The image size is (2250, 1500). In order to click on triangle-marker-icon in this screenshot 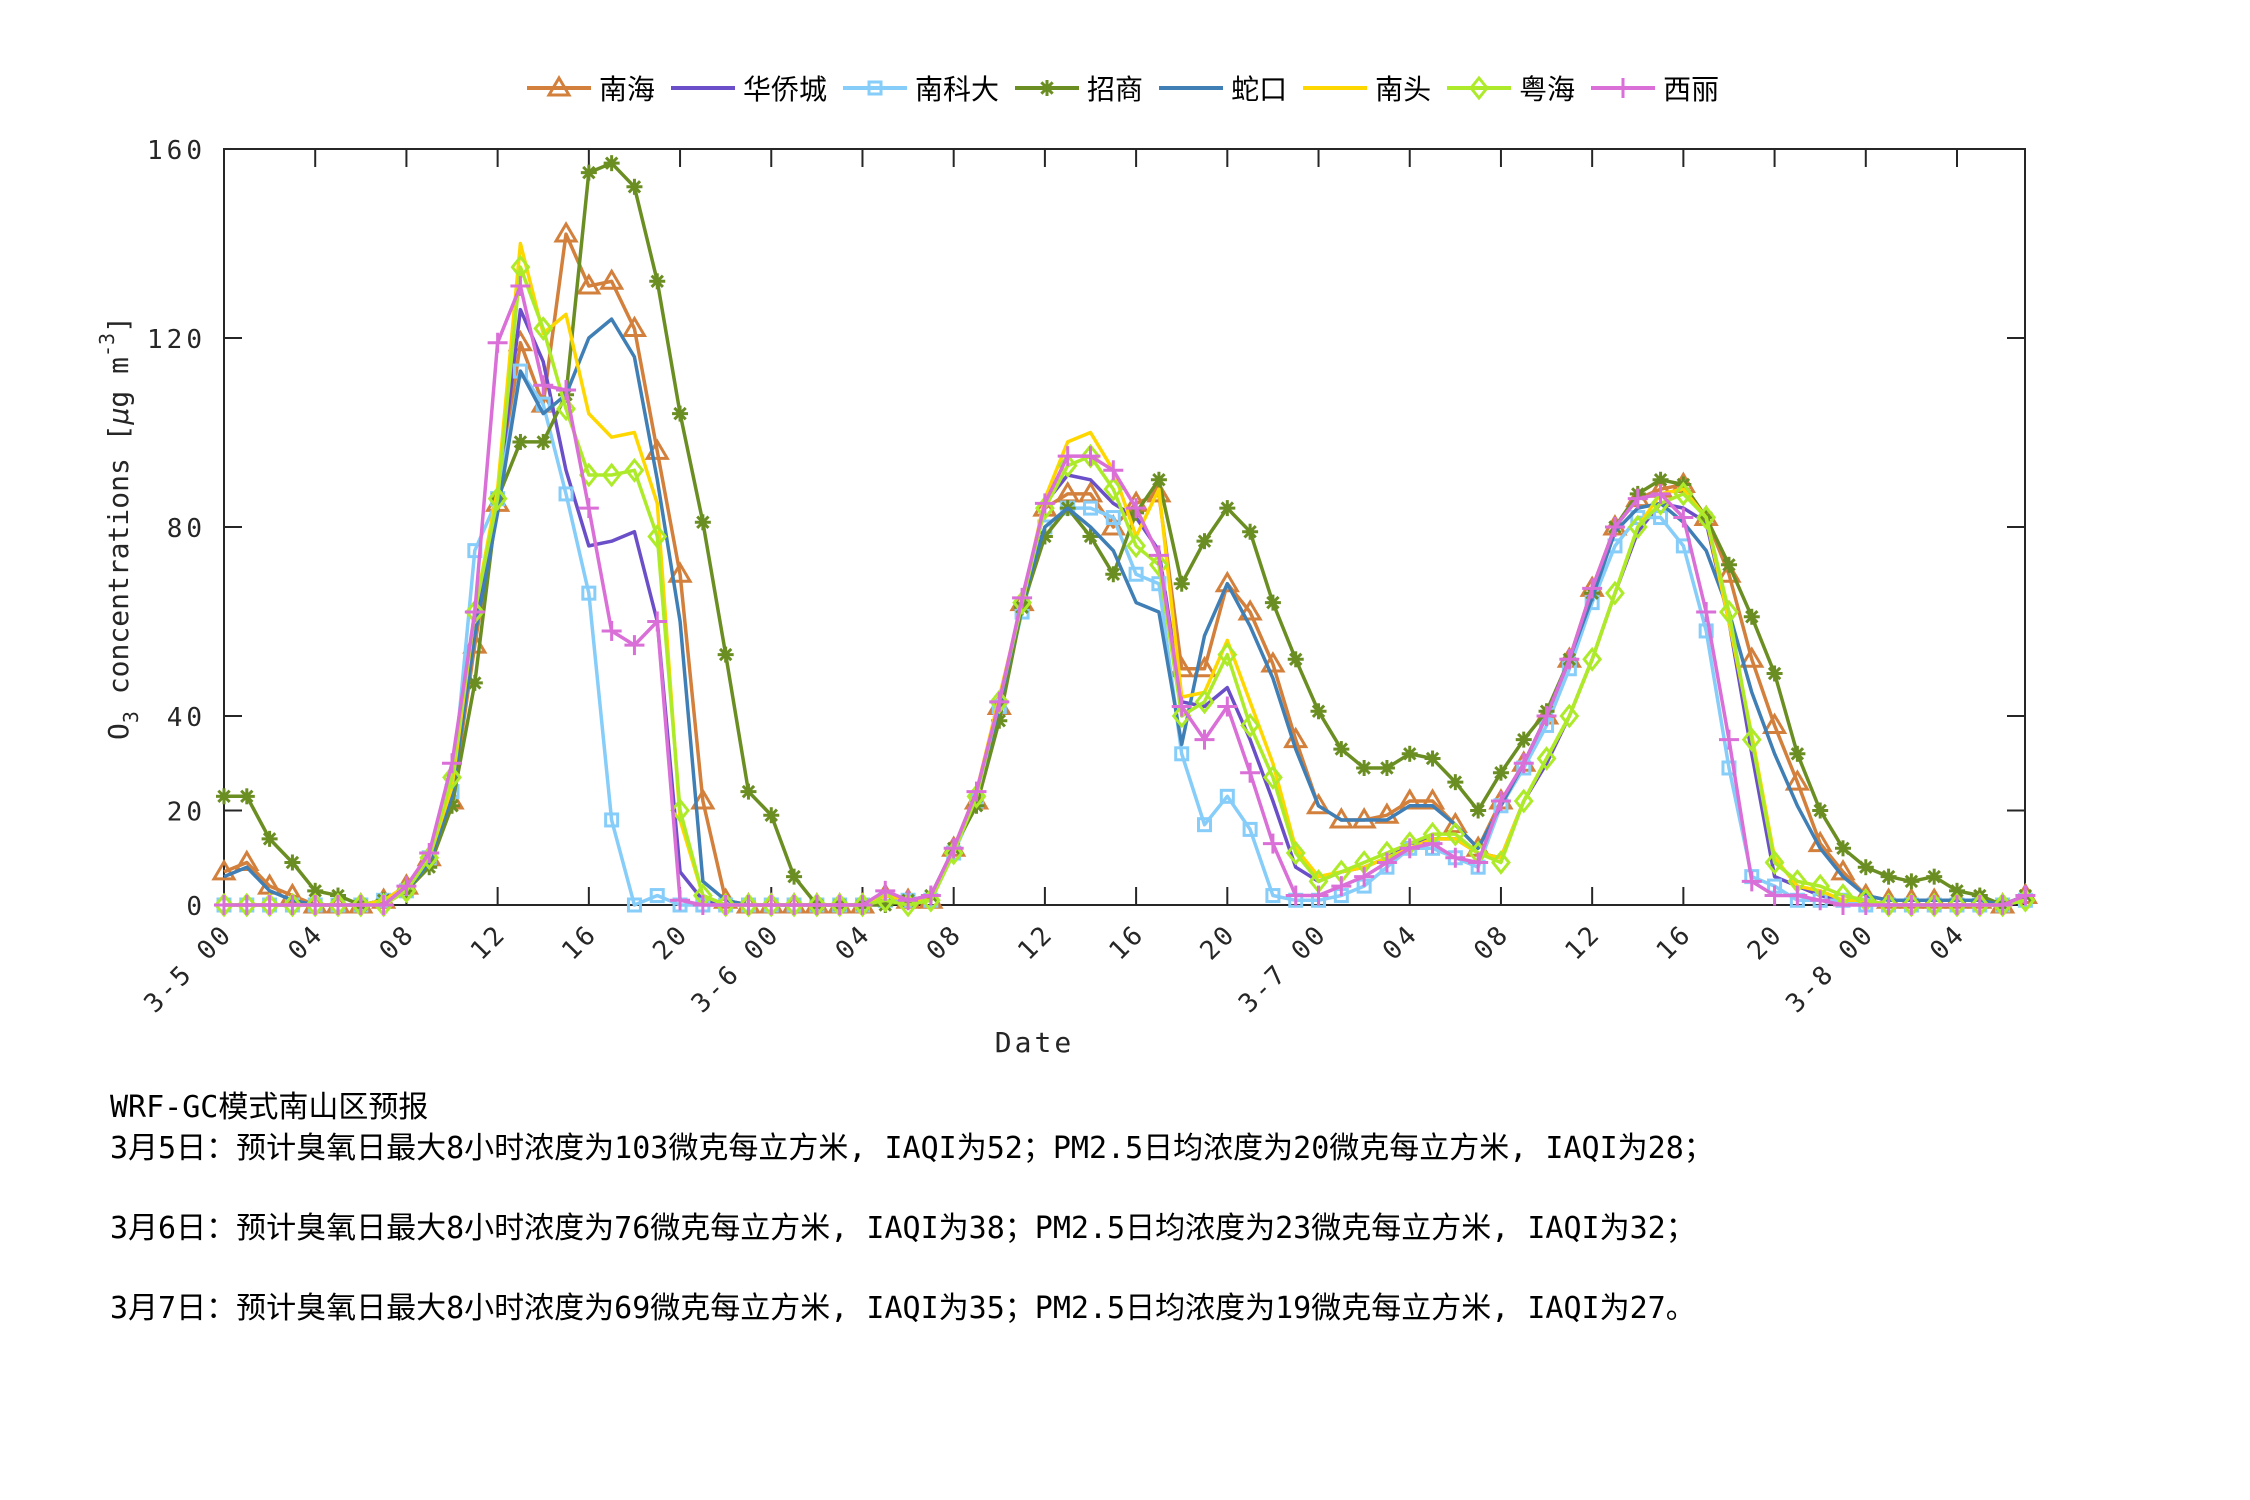, I will do `click(559, 86)`.